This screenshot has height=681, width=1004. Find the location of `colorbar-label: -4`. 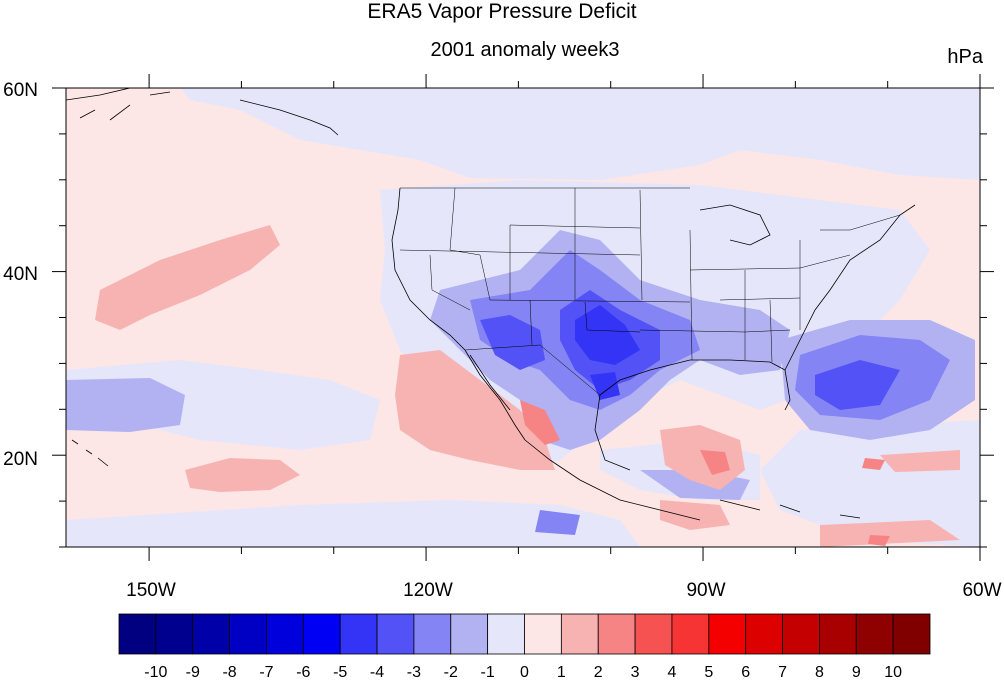

colorbar-label: -4 is located at coordinates (377, 672).